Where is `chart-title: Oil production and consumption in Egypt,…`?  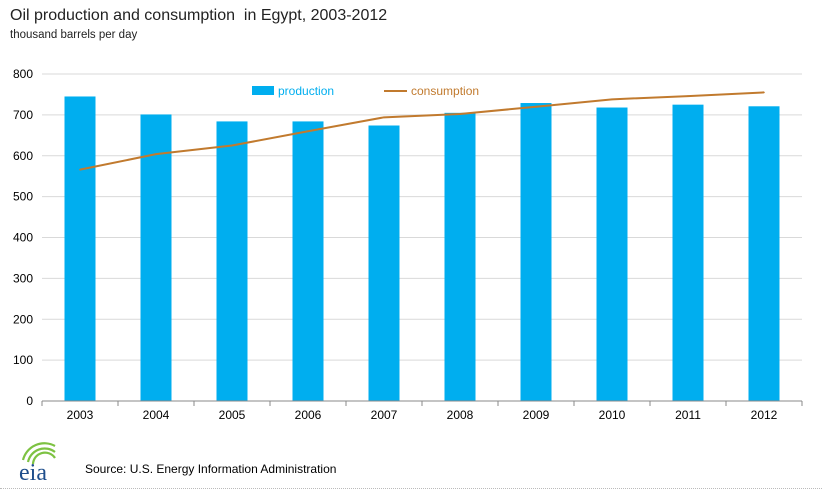 chart-title: Oil production and consumption in Egypt,… is located at coordinates (199, 15).